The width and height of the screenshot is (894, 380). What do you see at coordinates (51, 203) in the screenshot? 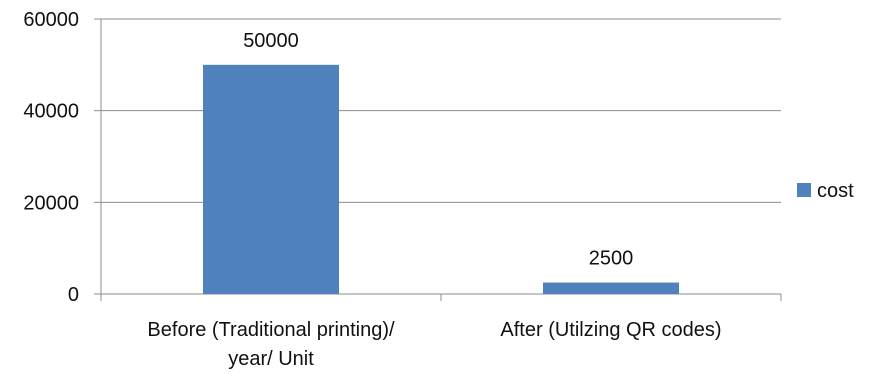
I see `y-tick-label: 20000` at bounding box center [51, 203].